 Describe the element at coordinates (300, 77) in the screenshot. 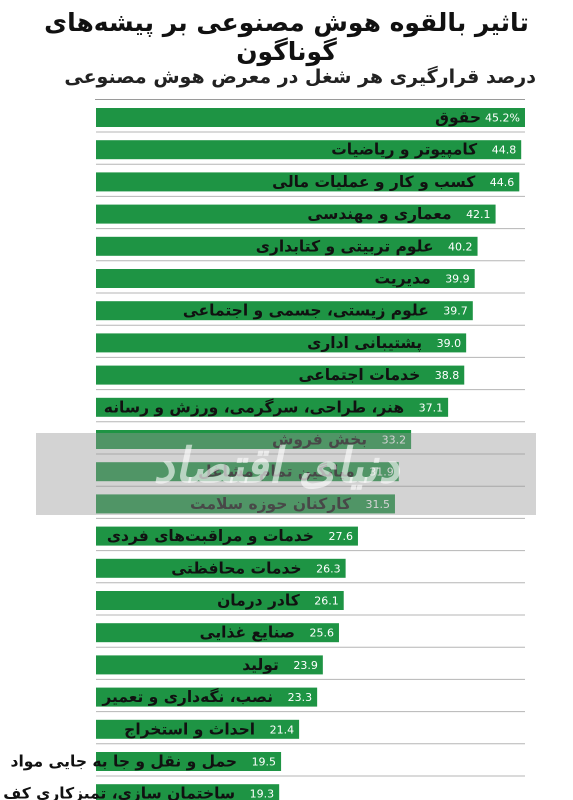

I see `chart-subtitle: درصد قرارگیری هر شغل در معرض هوش مصنوعی` at that location.